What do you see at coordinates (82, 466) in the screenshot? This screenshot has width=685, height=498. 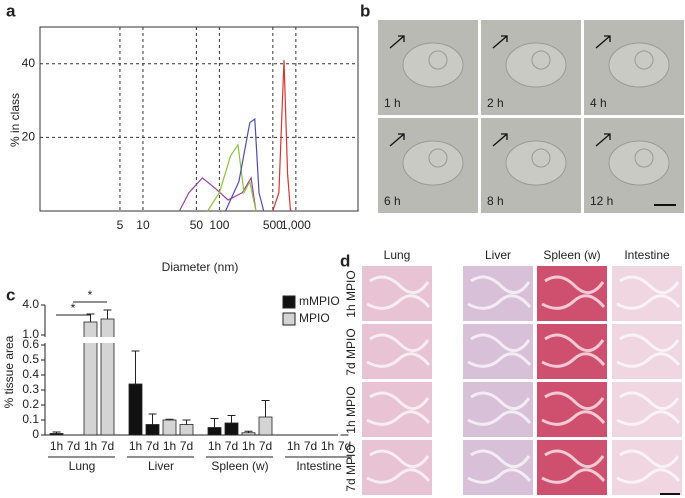 I see `group-label: Lung` at bounding box center [82, 466].